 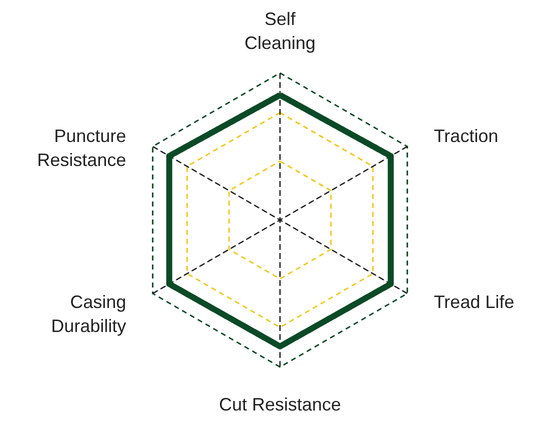 I want to click on spoke-label: Casing Durability, so click(x=88, y=314).